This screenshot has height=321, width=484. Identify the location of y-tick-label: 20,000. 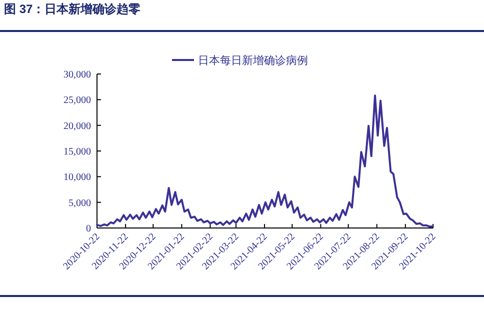
(77, 126).